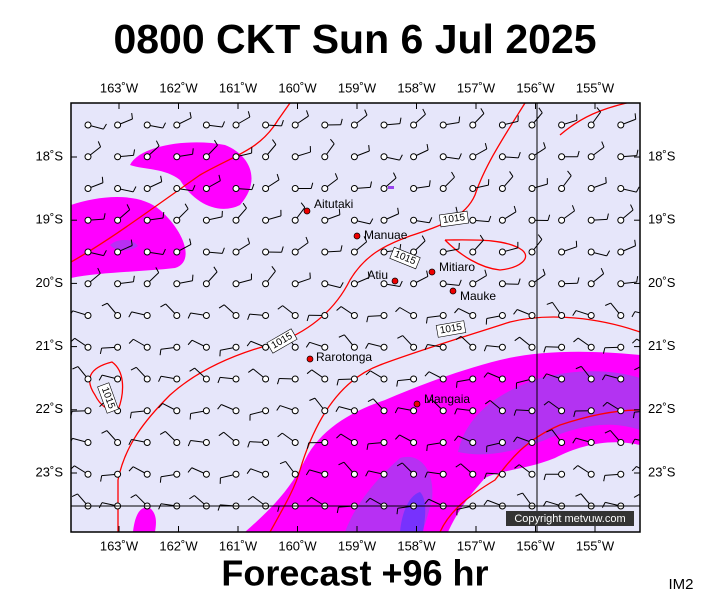 The width and height of the screenshot is (711, 600). What do you see at coordinates (178, 545) in the screenshot?
I see `lon-label: 162˚W` at bounding box center [178, 545].